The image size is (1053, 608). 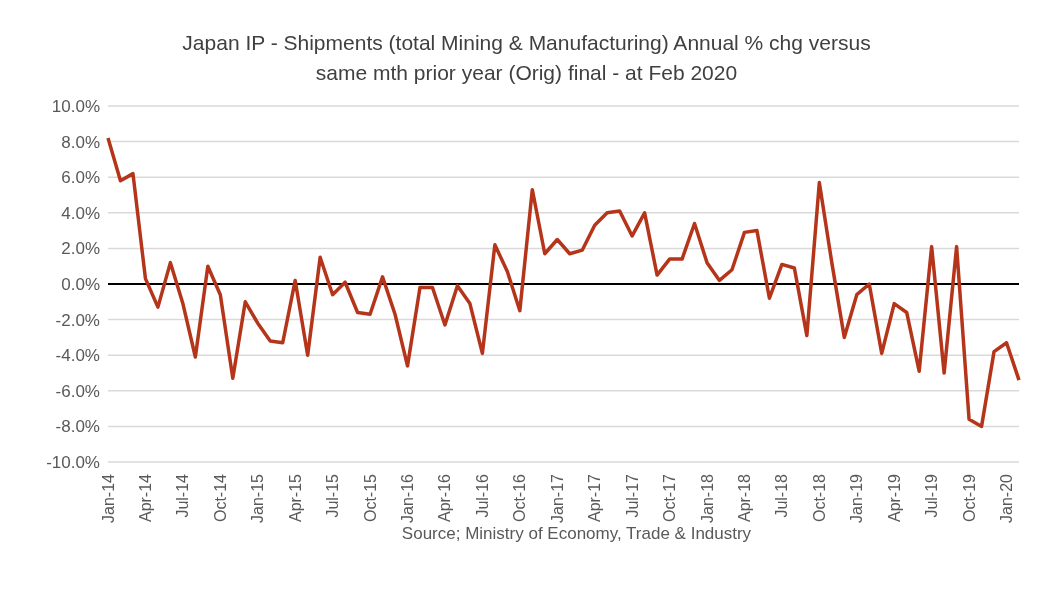 I want to click on x-tick-label: Jan-16, so click(x=408, y=498).